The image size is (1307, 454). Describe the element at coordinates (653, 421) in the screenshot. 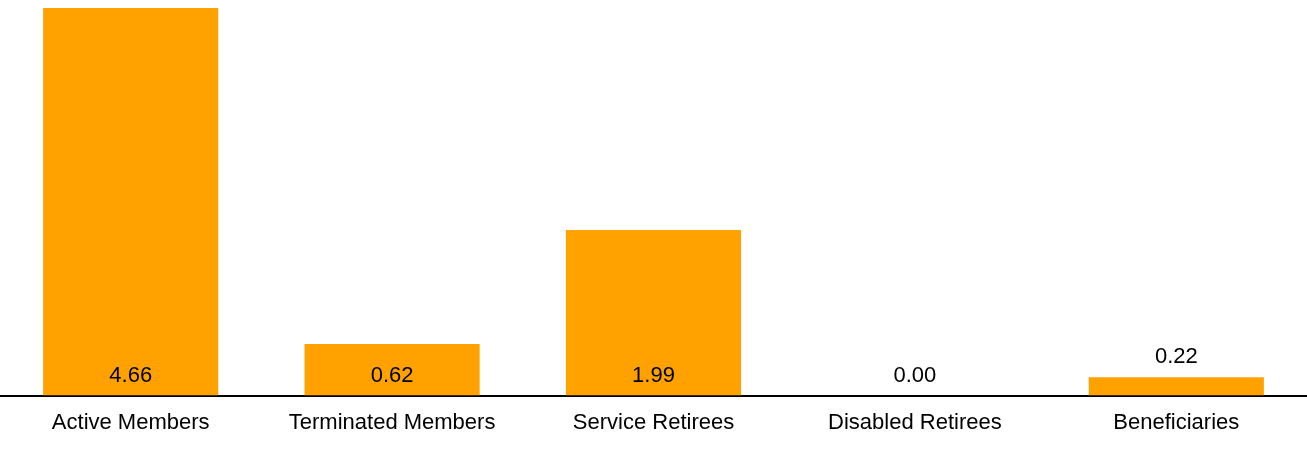

I see `x-tick-label: Service Retirees` at that location.